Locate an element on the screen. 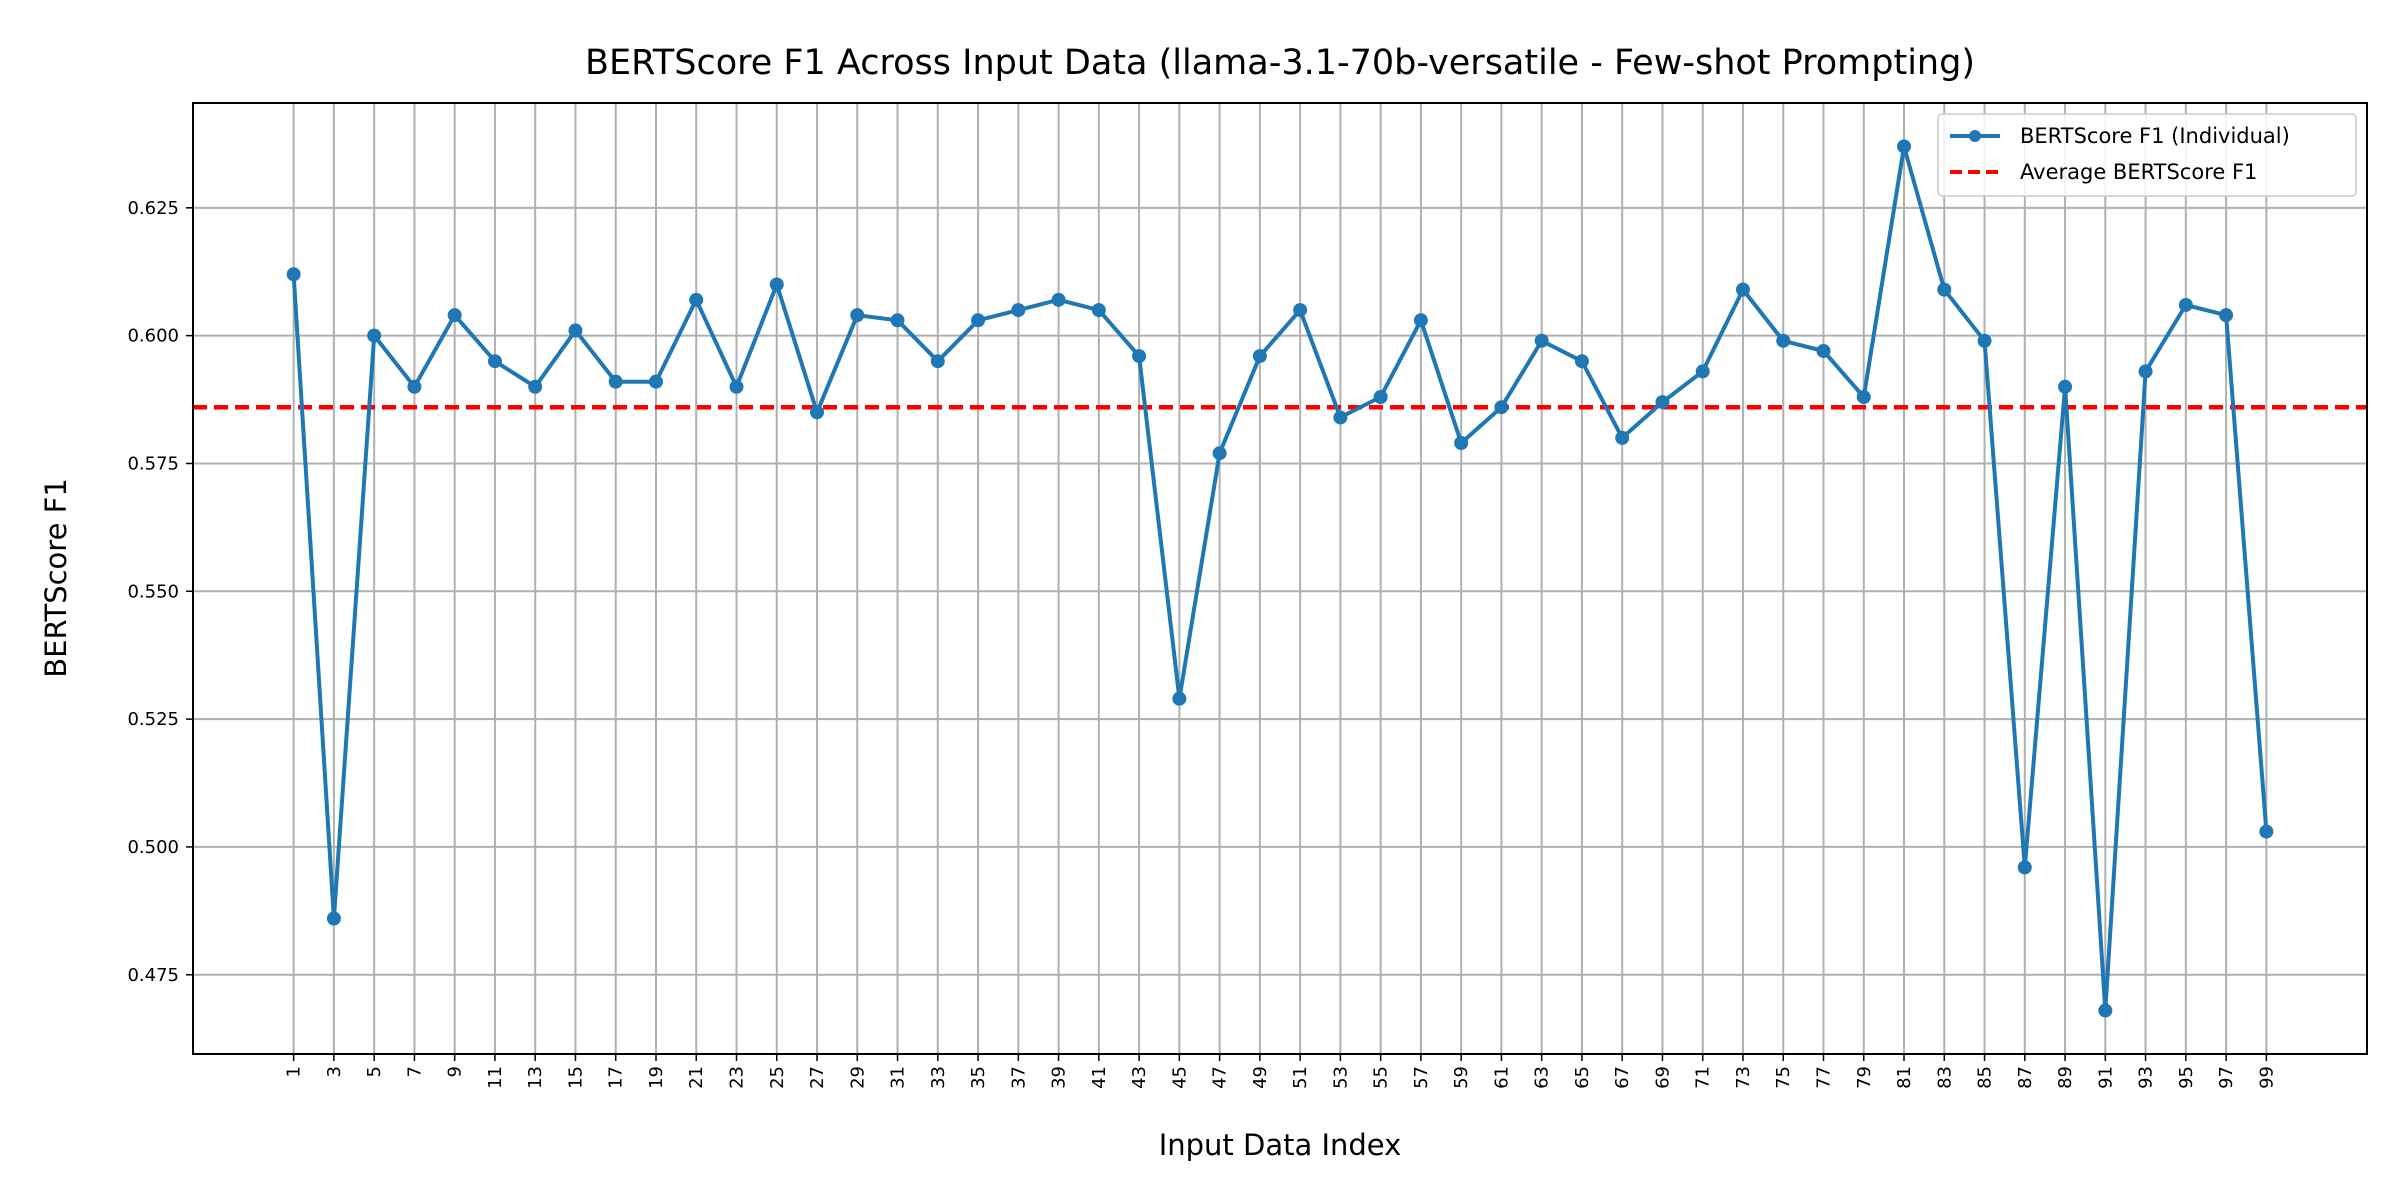 This screenshot has width=2400, height=1200. x-tick-label: 61 is located at coordinates (1501, 1077).